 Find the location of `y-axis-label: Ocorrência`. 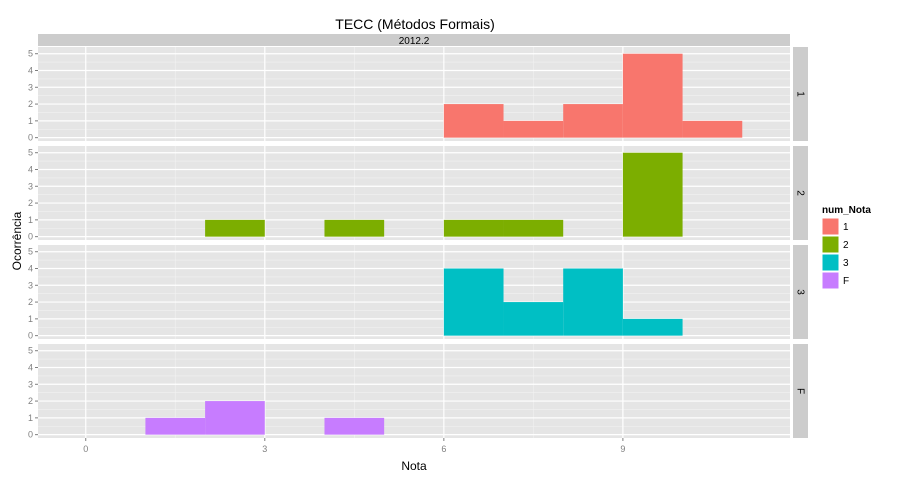

y-axis-label: Ocorrência is located at coordinates (17, 240).